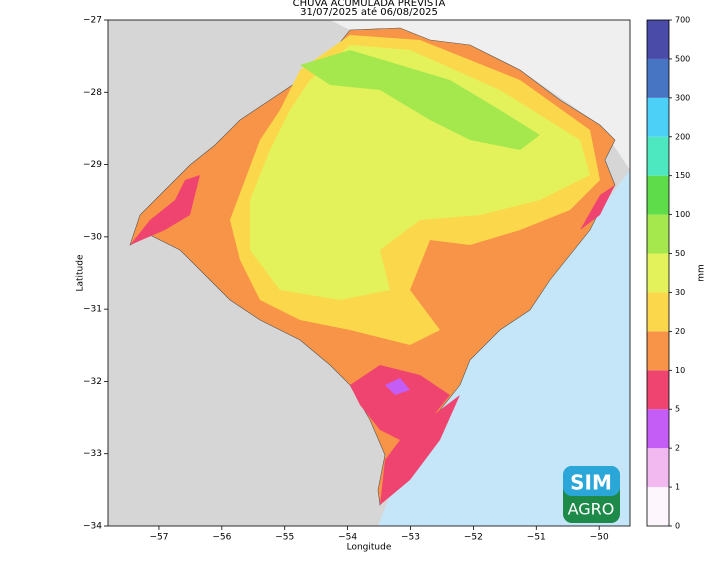  I want to click on colorbar-tick-label: 50, so click(680, 253).